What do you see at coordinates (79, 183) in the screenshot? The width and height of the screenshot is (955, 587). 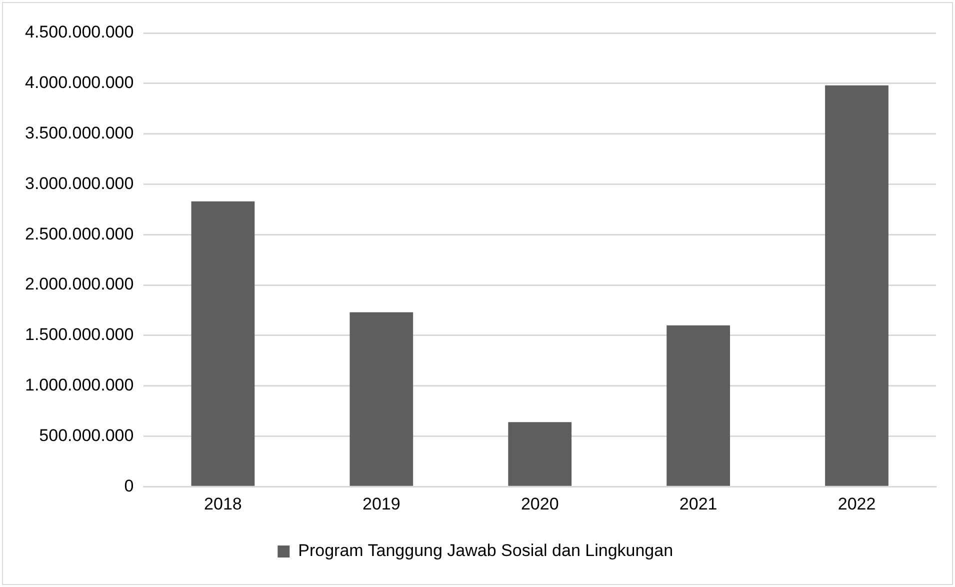 I see `y-tick-label: 3.000.000.000` at bounding box center [79, 183].